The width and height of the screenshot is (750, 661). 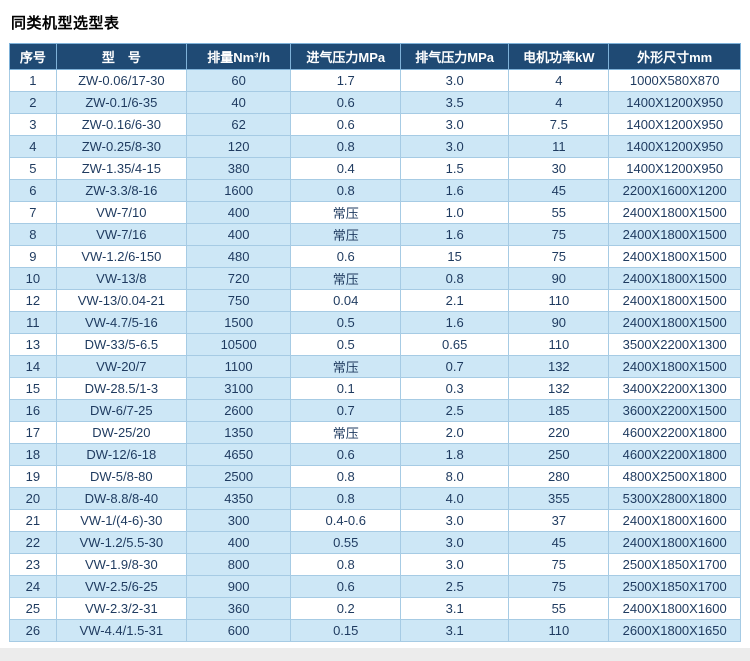 I want to click on table-cell: 22, so click(x=33, y=542).